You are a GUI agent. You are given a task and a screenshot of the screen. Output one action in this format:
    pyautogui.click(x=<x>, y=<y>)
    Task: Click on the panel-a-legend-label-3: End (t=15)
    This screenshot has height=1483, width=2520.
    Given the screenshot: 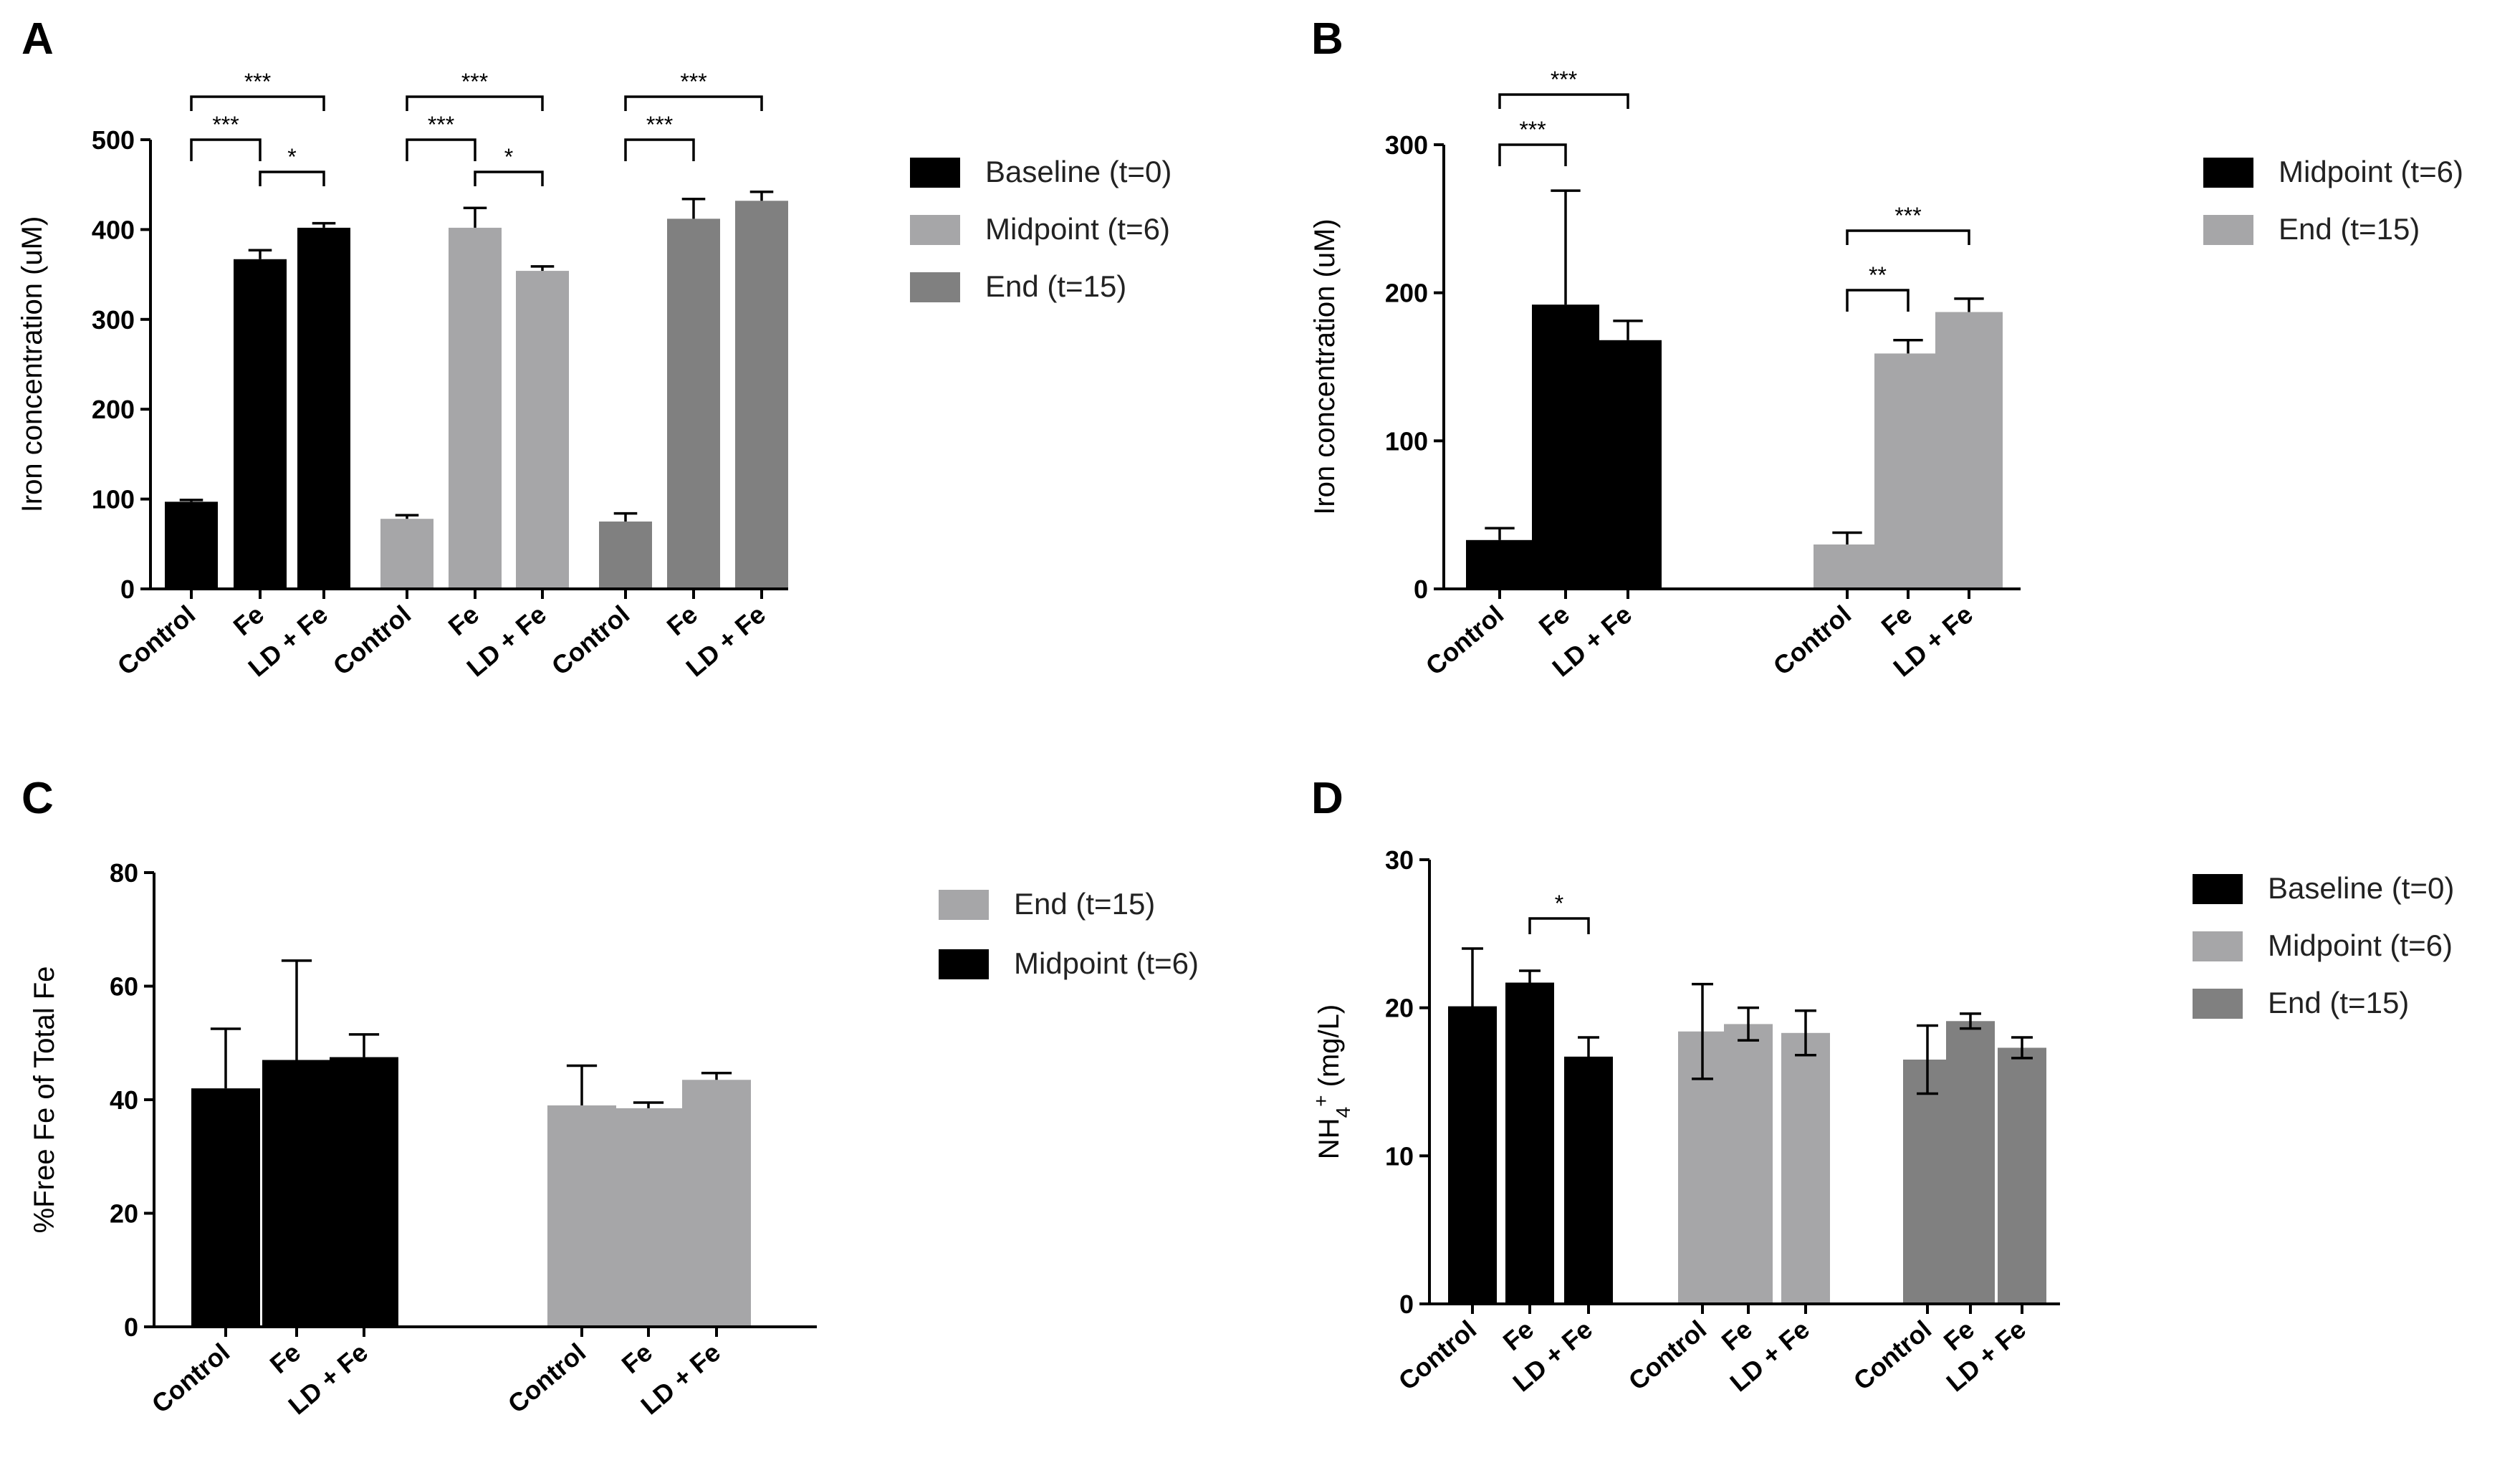 What is the action you would take?
    pyautogui.click(x=1055, y=286)
    